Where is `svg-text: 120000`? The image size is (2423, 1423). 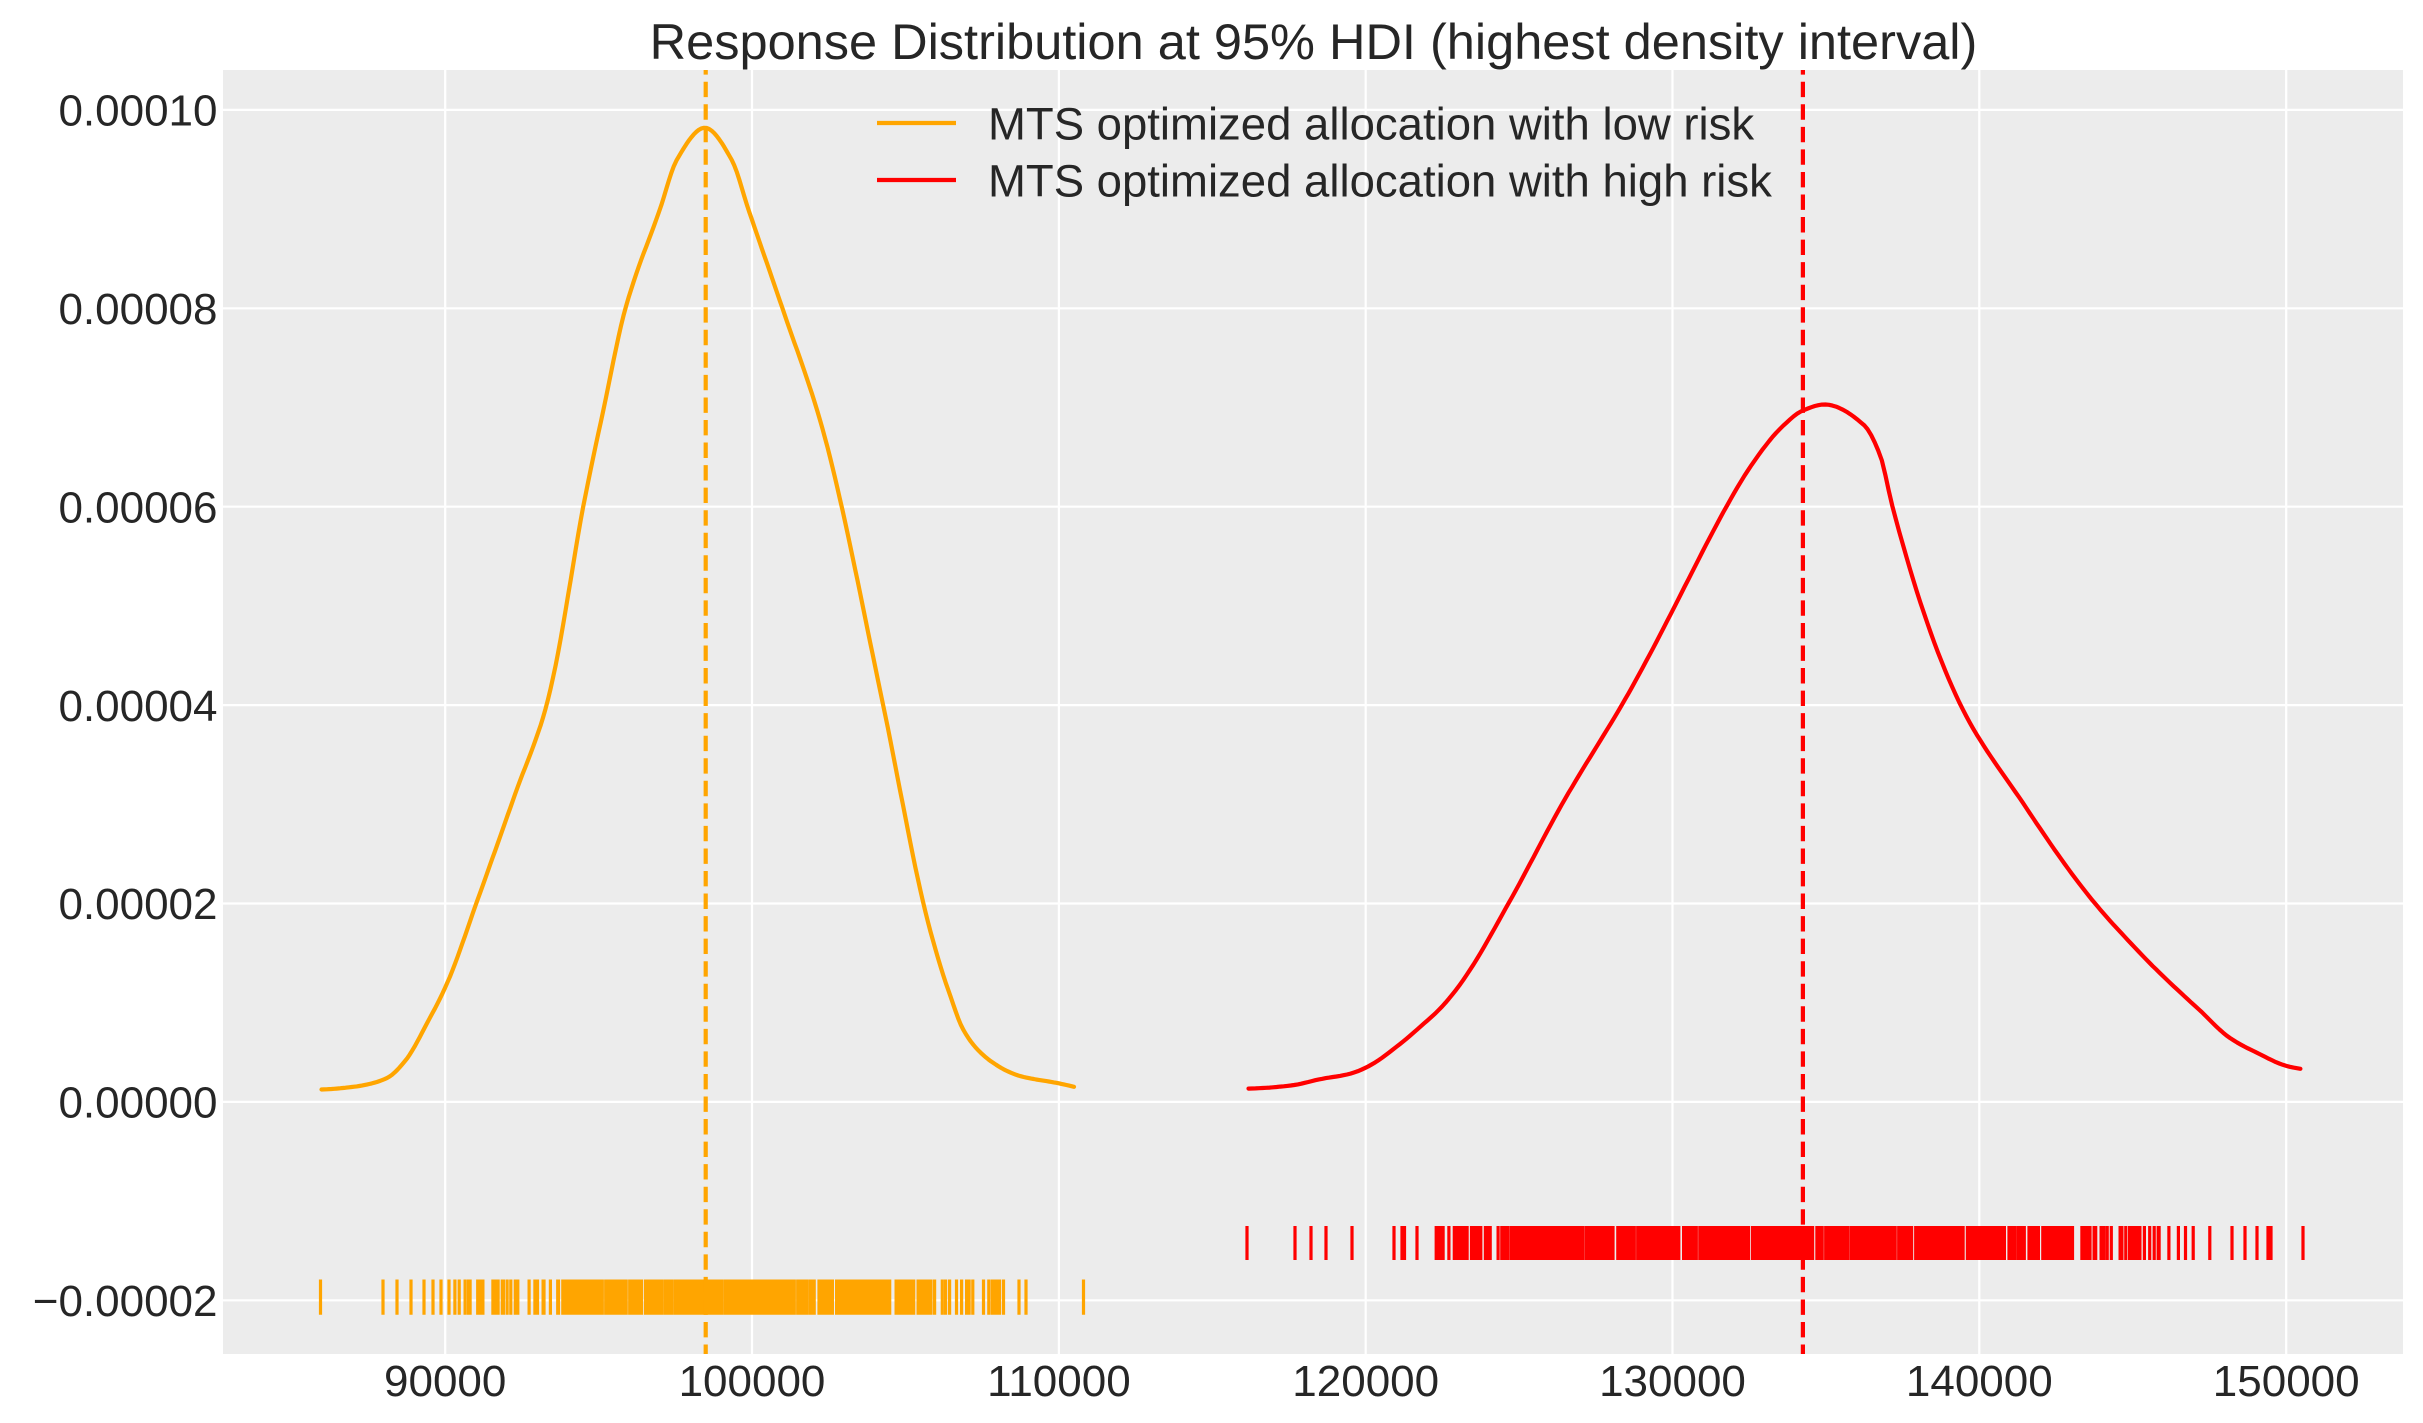 svg-text: 120000 is located at coordinates (1365, 1381).